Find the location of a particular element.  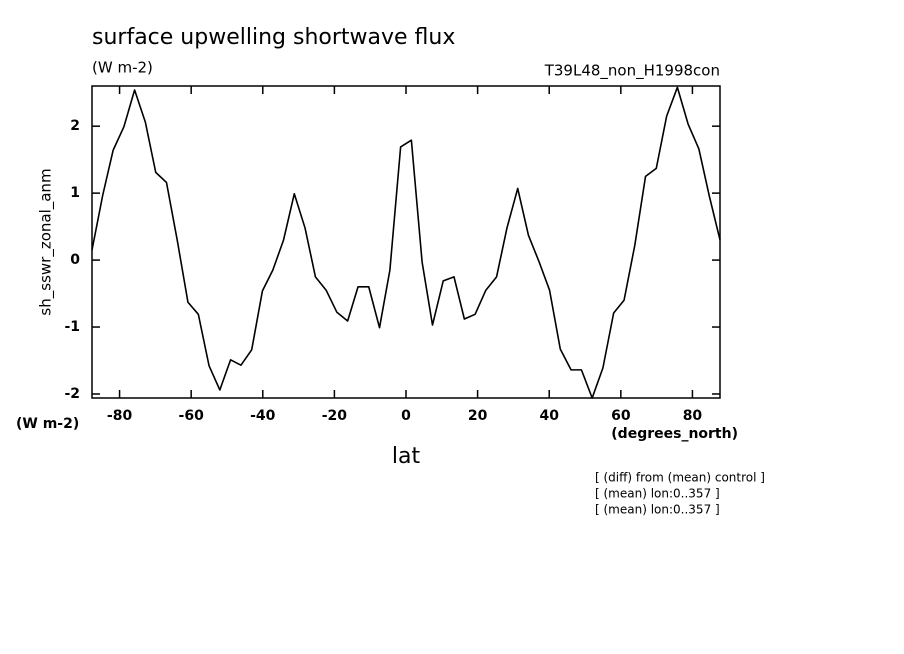

y-tick-label: 2 is located at coordinates (75, 126).